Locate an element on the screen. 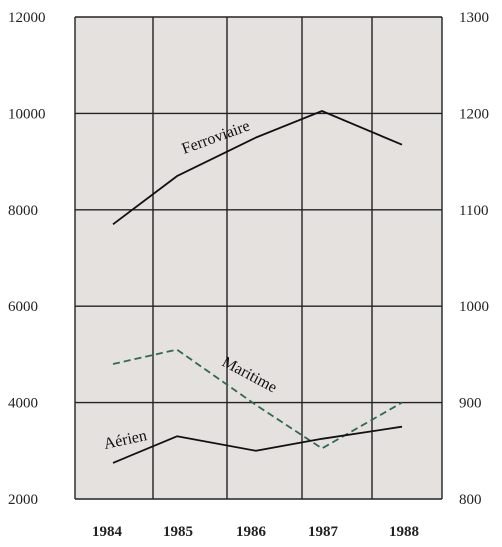 Image resolution: width=502 pixels, height=547 pixels. series-line-aerien is located at coordinates (257, 444).